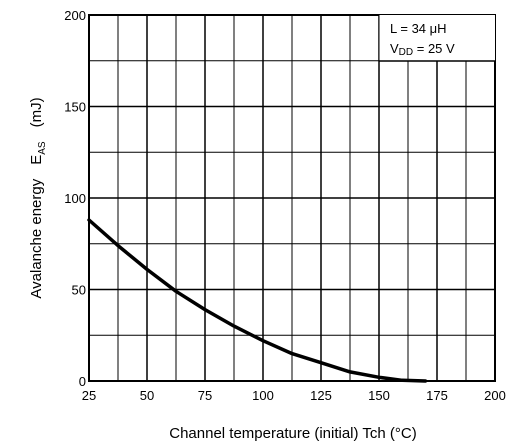 The width and height of the screenshot is (515, 447). What do you see at coordinates (36, 238) in the screenshot?
I see `y-axis-title-main: Avalanche energy` at bounding box center [36, 238].